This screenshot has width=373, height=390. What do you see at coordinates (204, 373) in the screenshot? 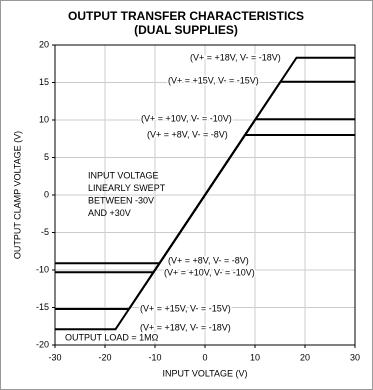
I see `x-axis-label: INPUT VOLTAGE (V)` at bounding box center [204, 373].